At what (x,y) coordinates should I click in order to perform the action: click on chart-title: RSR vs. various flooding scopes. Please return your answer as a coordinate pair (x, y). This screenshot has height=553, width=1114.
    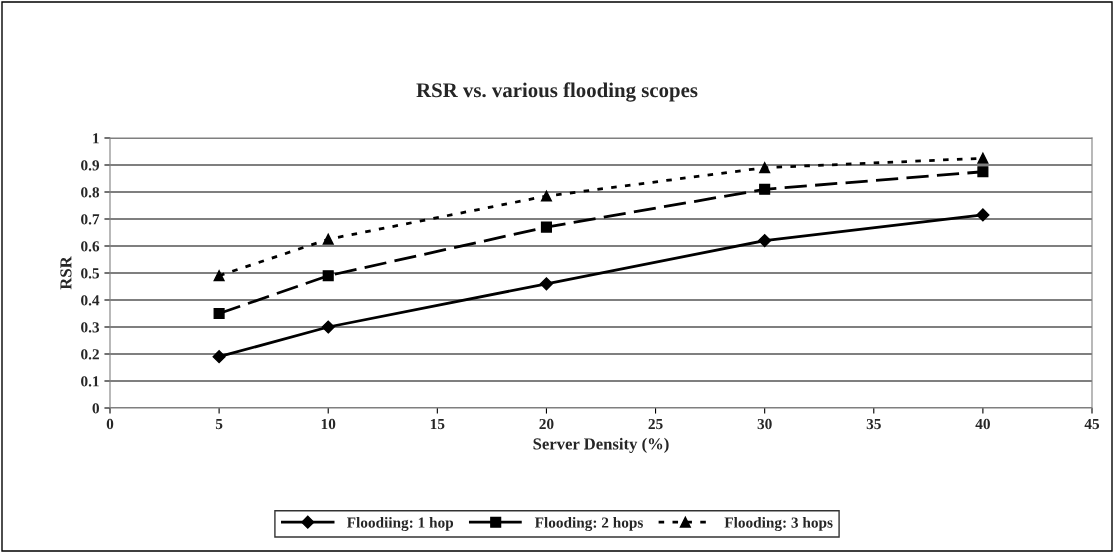
    Looking at the image, I should click on (557, 92).